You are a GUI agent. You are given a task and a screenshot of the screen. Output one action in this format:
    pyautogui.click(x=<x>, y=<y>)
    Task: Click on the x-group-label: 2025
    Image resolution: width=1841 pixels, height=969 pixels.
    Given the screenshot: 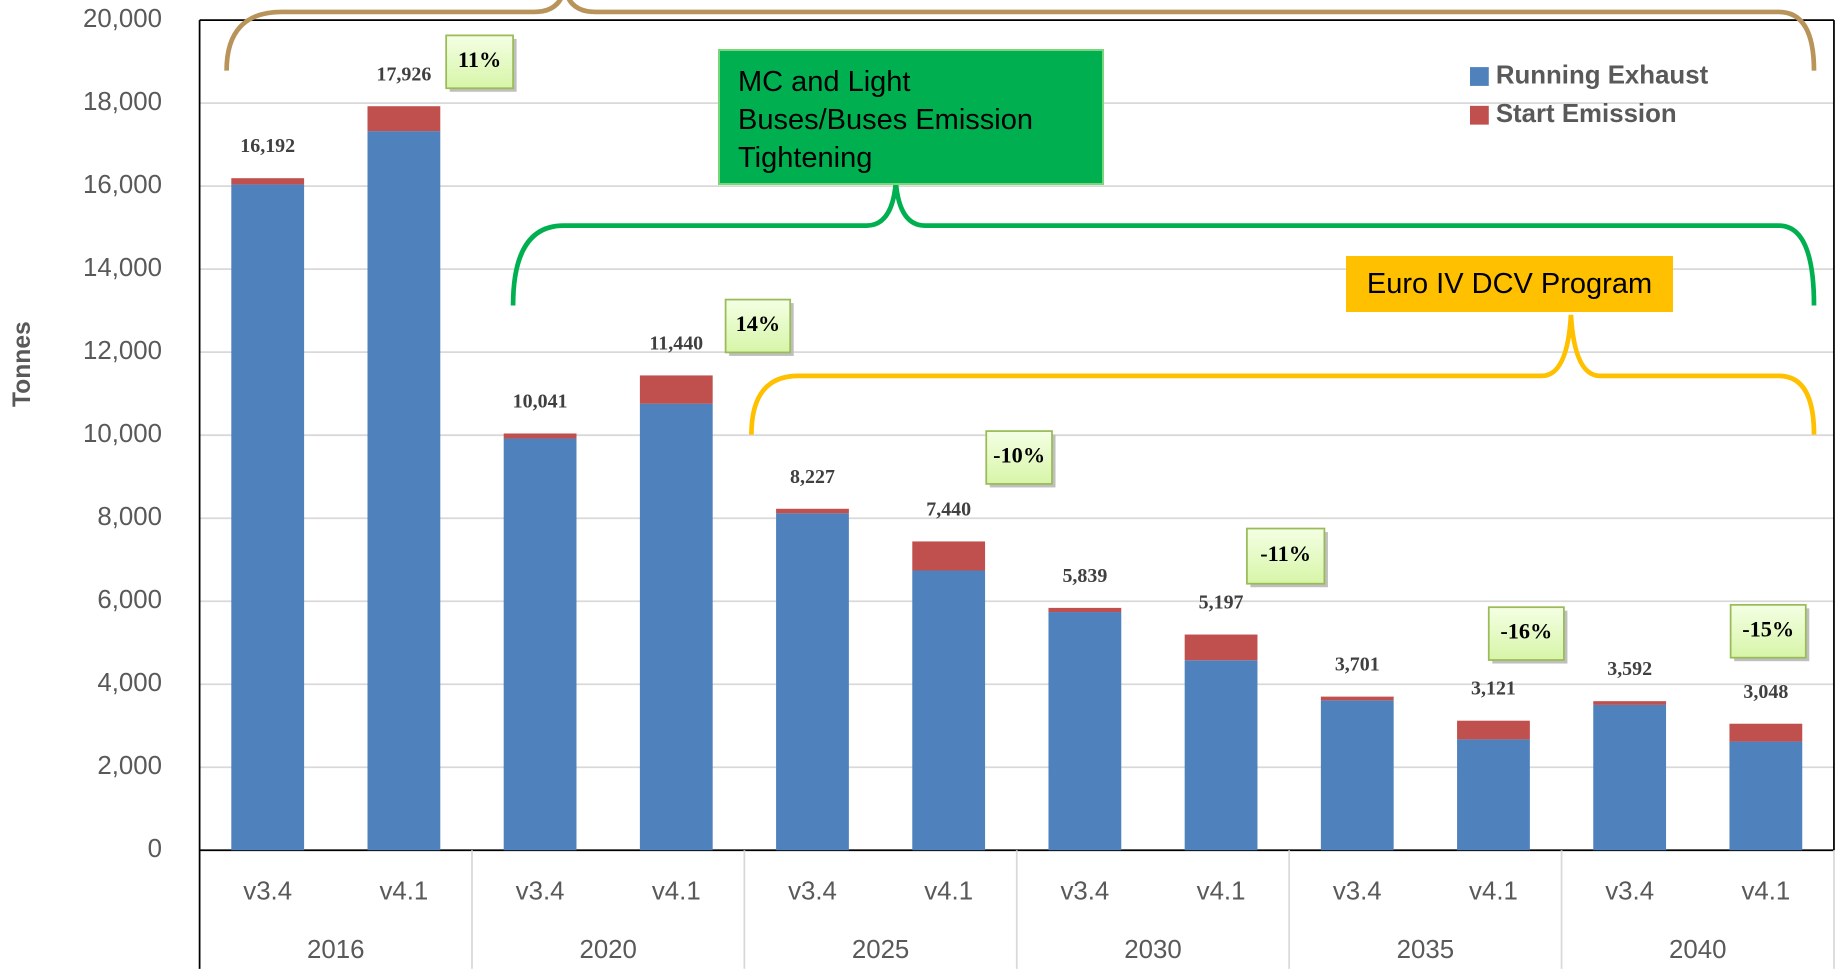 What is the action you would take?
    pyautogui.click(x=880, y=950)
    